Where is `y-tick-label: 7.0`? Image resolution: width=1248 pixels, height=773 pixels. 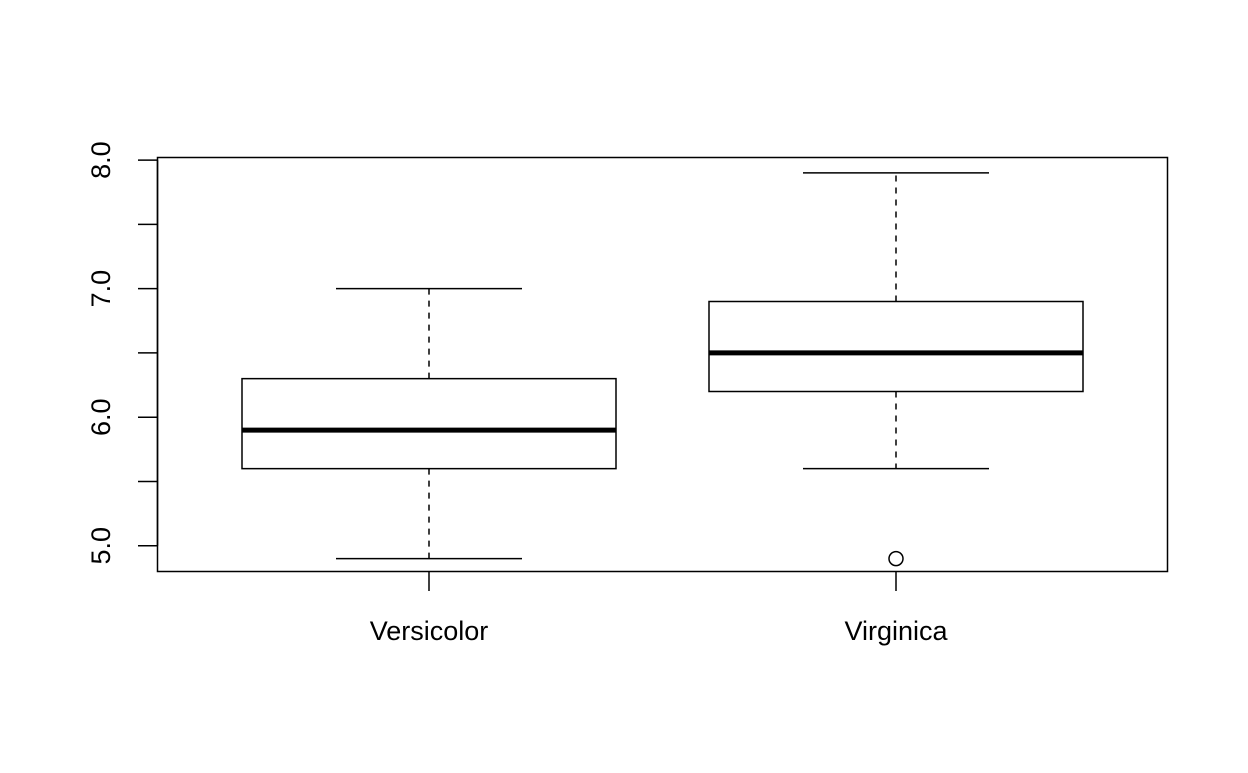 y-tick-label: 7.0 is located at coordinates (101, 289).